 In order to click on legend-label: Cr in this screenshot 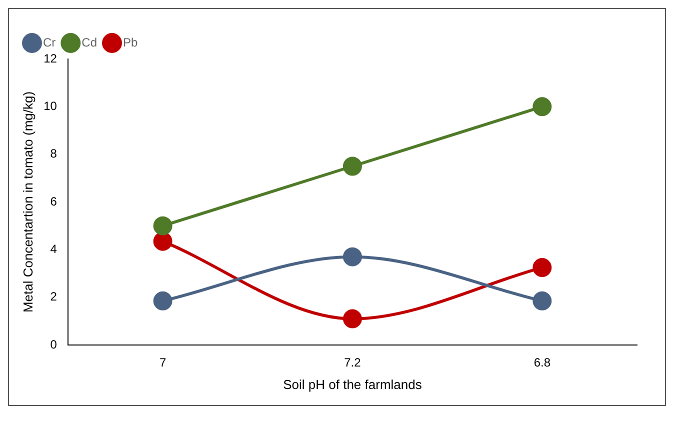, I will do `click(49, 42)`.